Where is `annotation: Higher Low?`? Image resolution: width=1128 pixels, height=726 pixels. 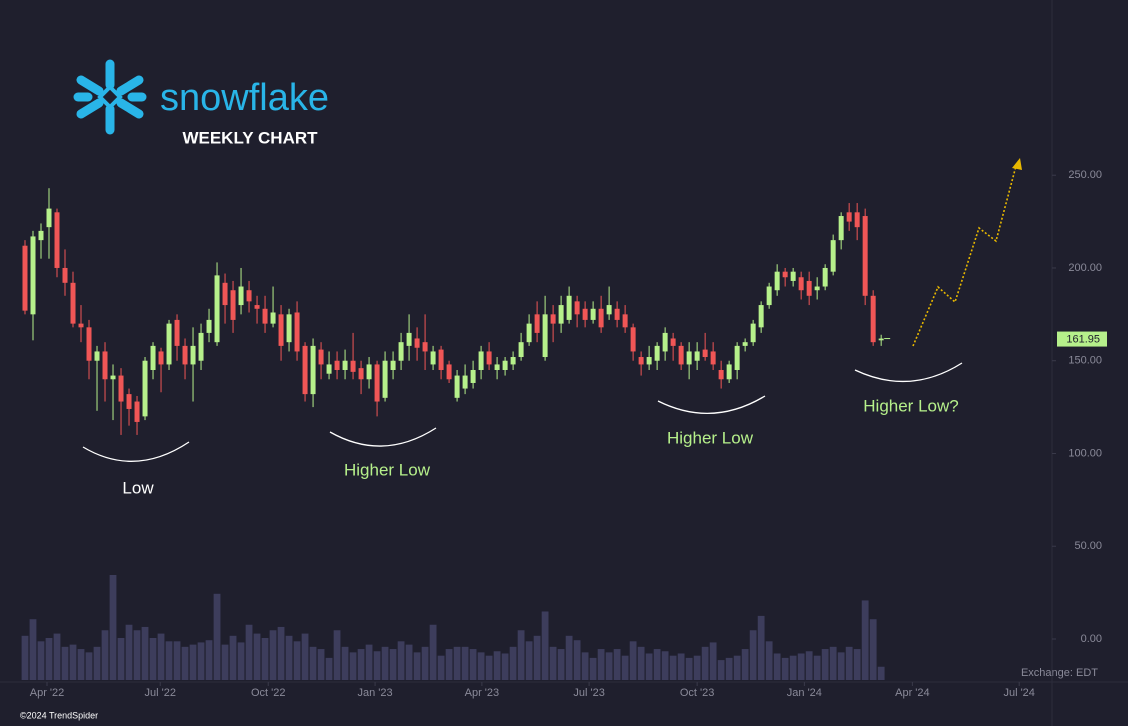 annotation: Higher Low? is located at coordinates (910, 405).